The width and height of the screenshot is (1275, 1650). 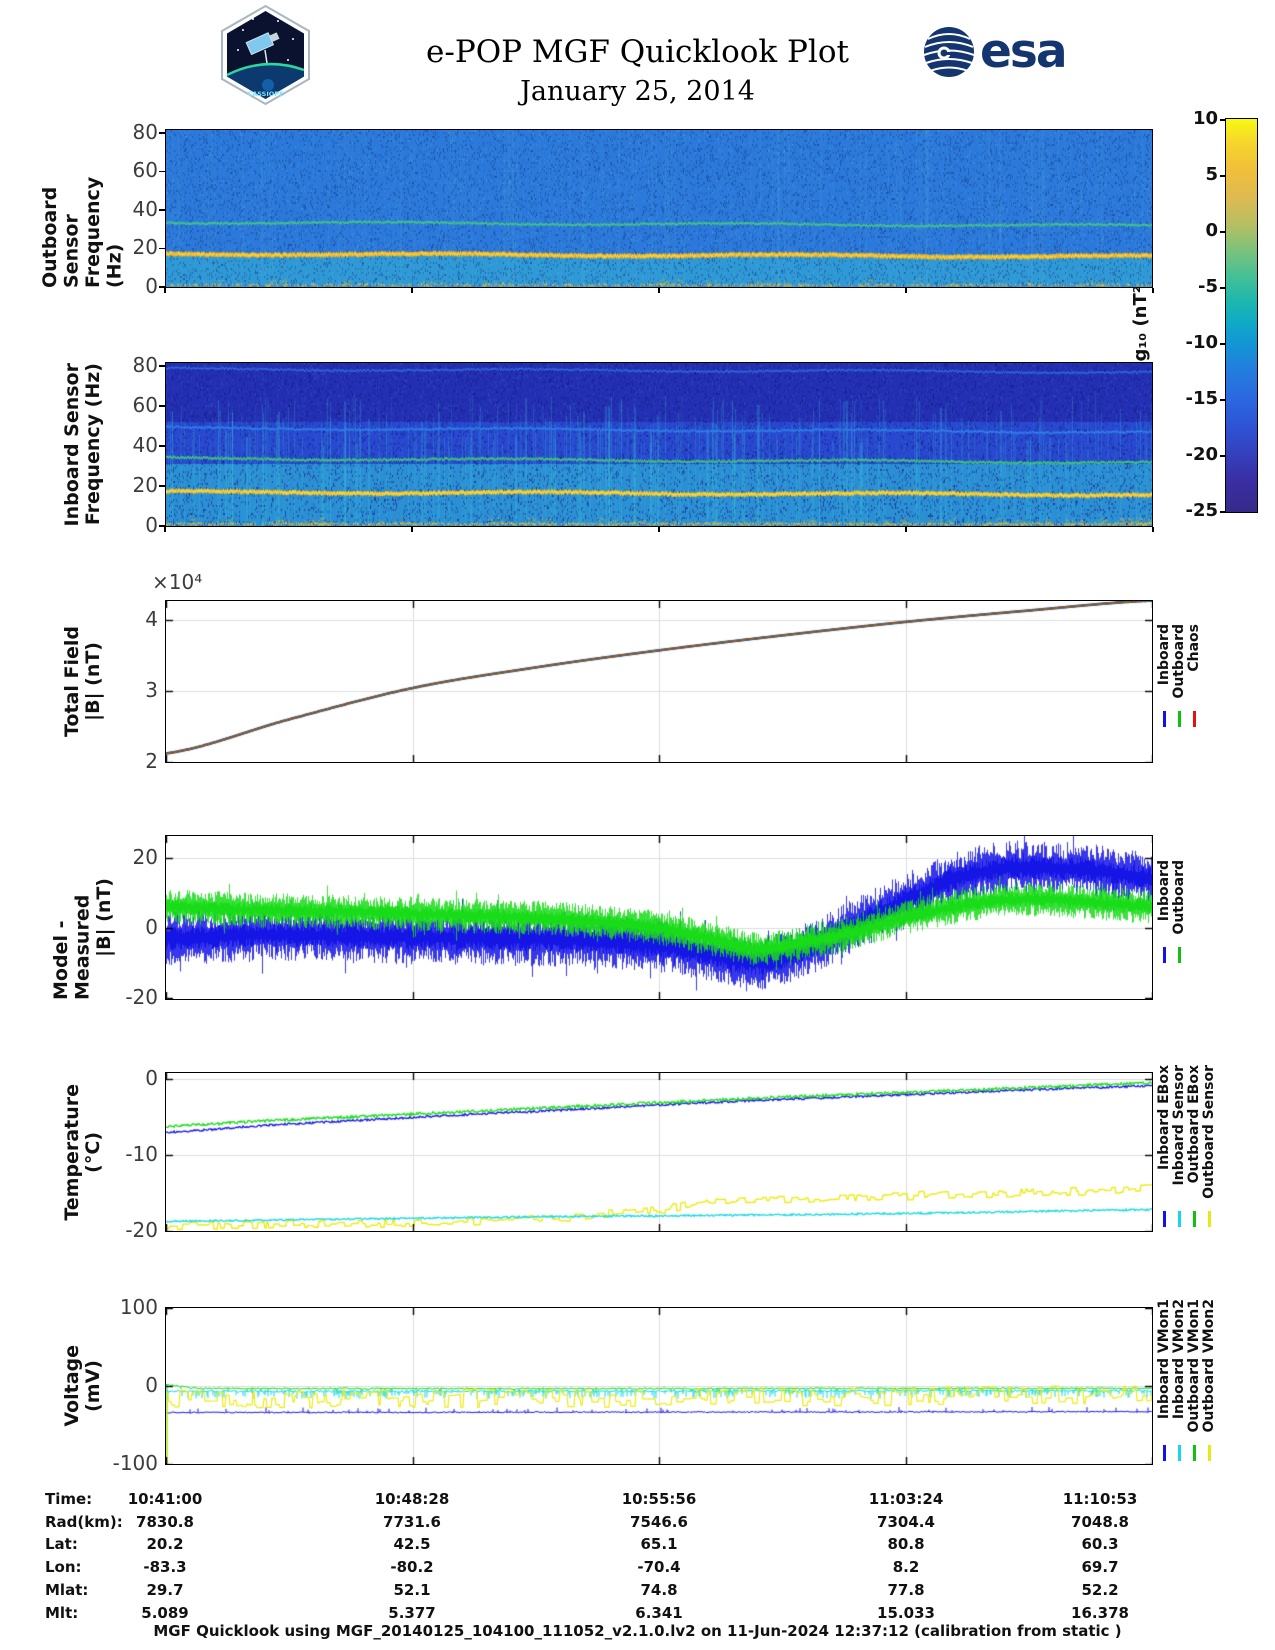 What do you see at coordinates (165, 1612) in the screenshot?
I see `table-cell: 5.089` at bounding box center [165, 1612].